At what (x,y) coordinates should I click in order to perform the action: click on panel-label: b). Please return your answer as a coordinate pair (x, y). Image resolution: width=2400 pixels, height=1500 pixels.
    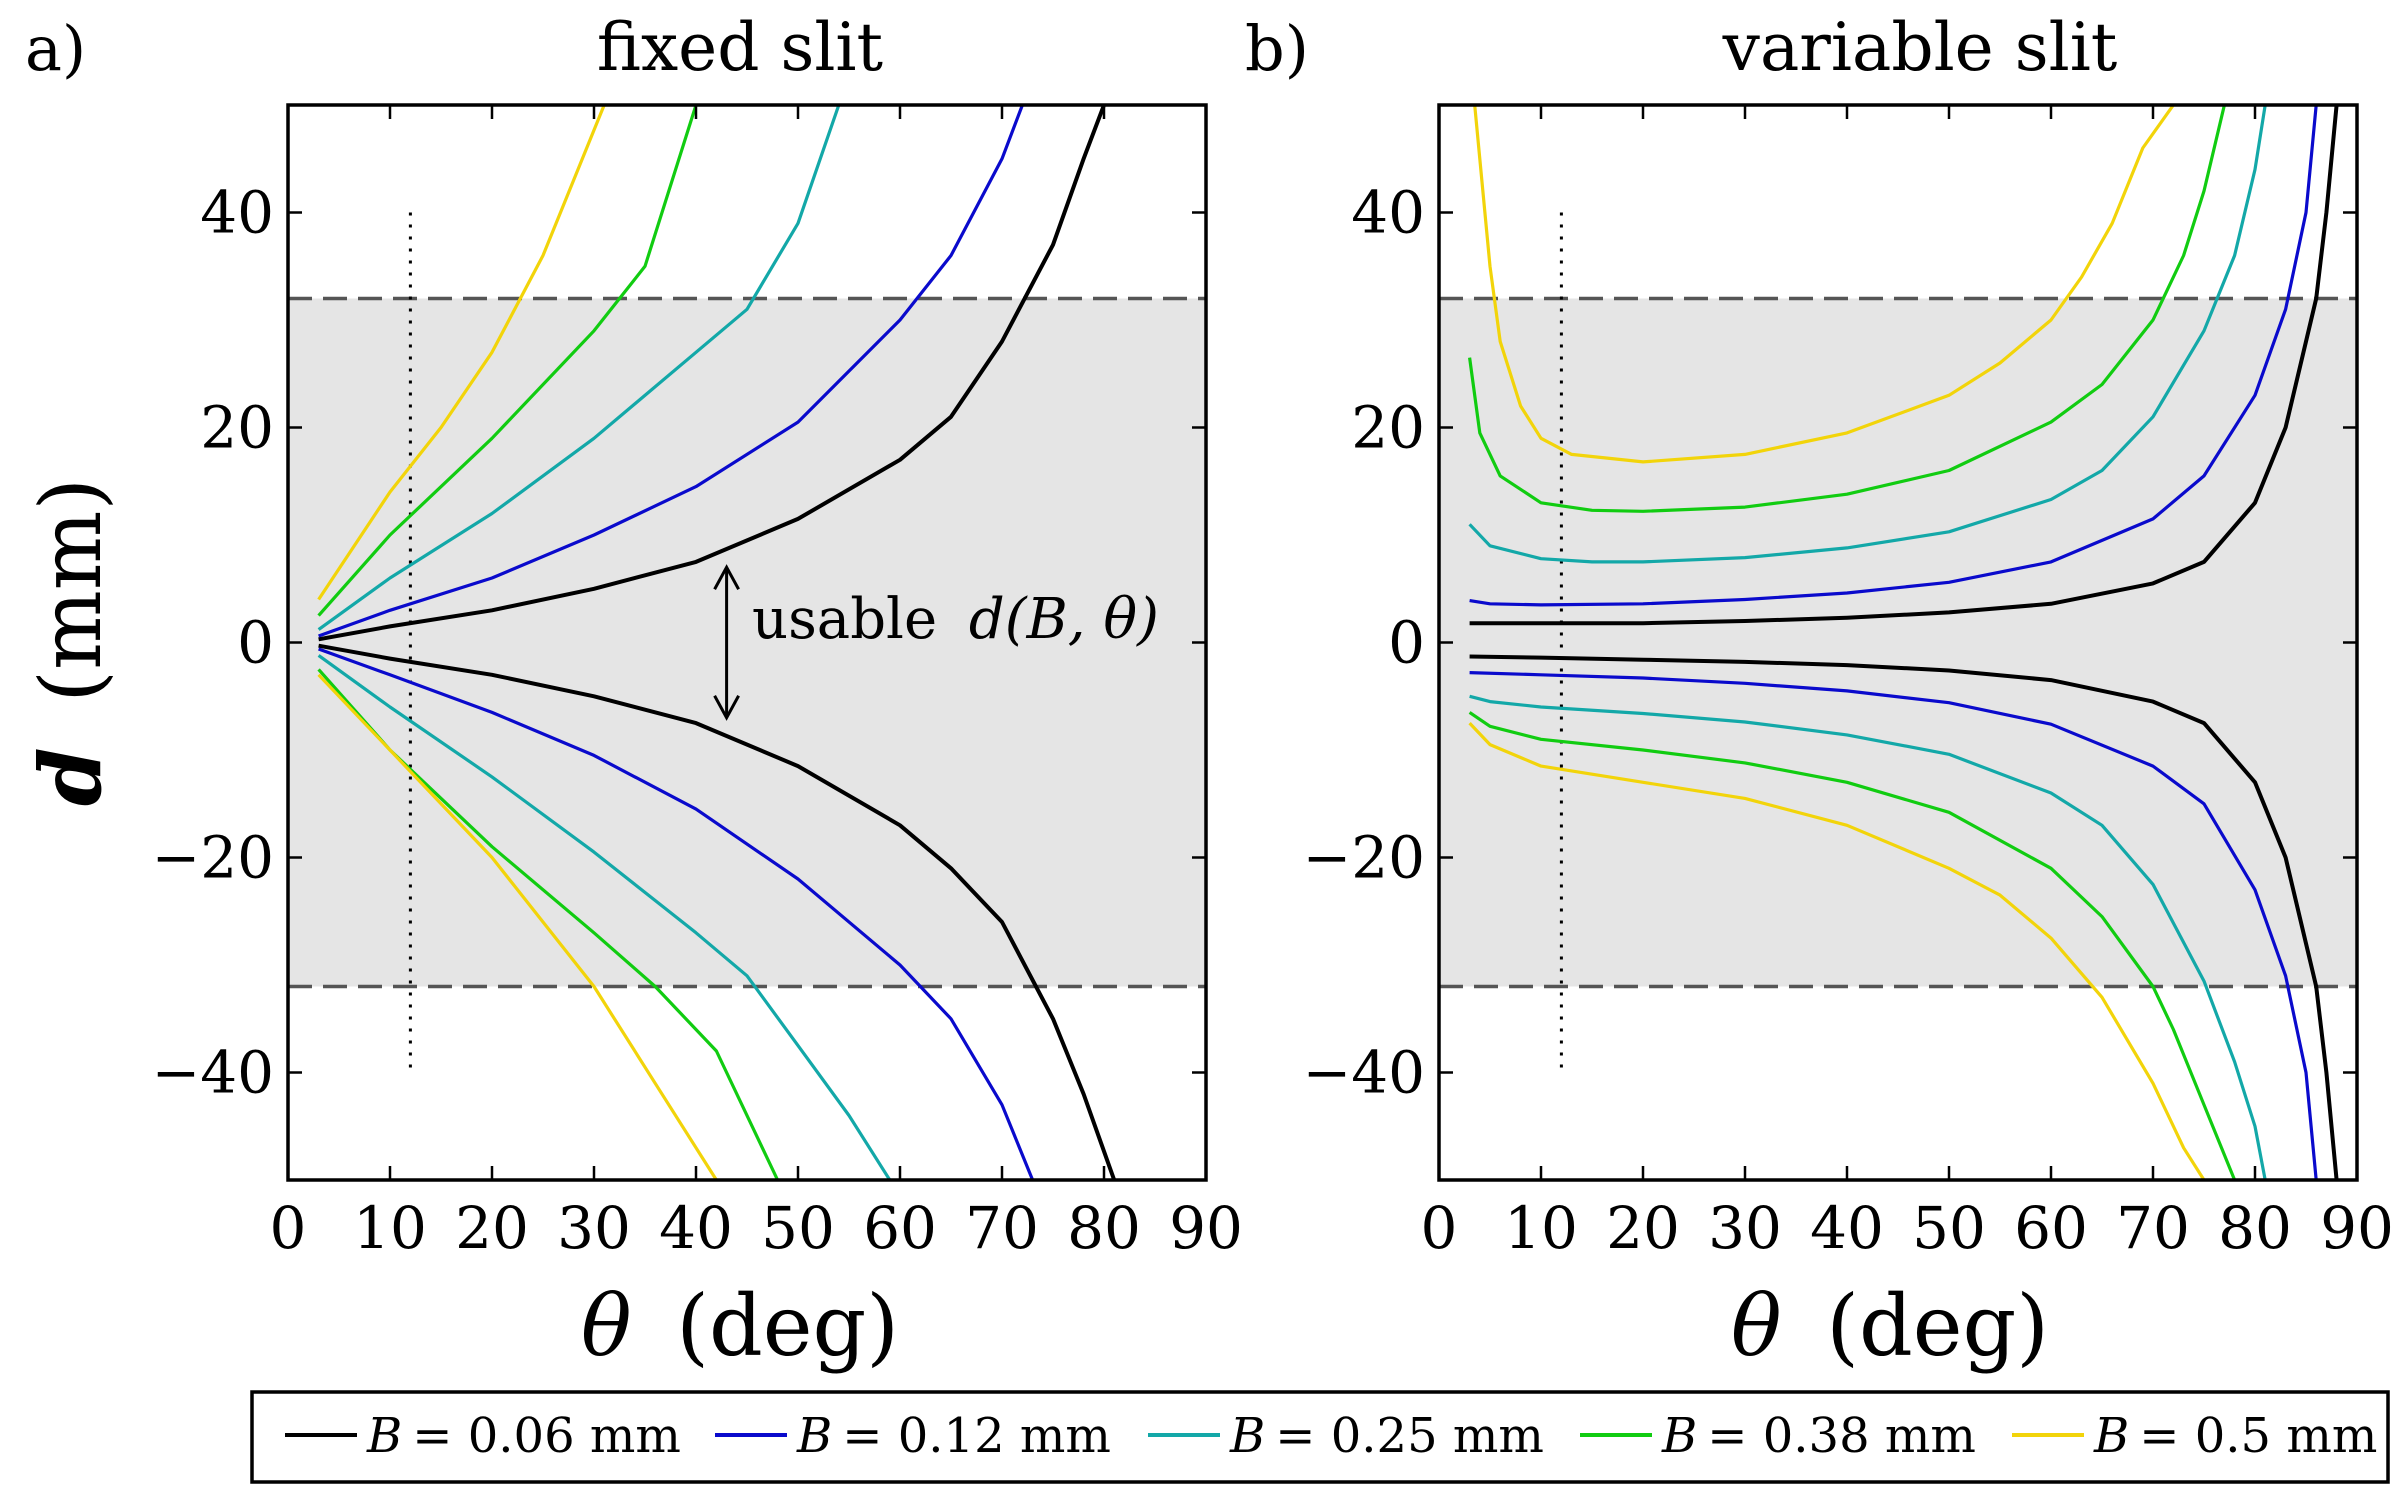
    Looking at the image, I should click on (1277, 48).